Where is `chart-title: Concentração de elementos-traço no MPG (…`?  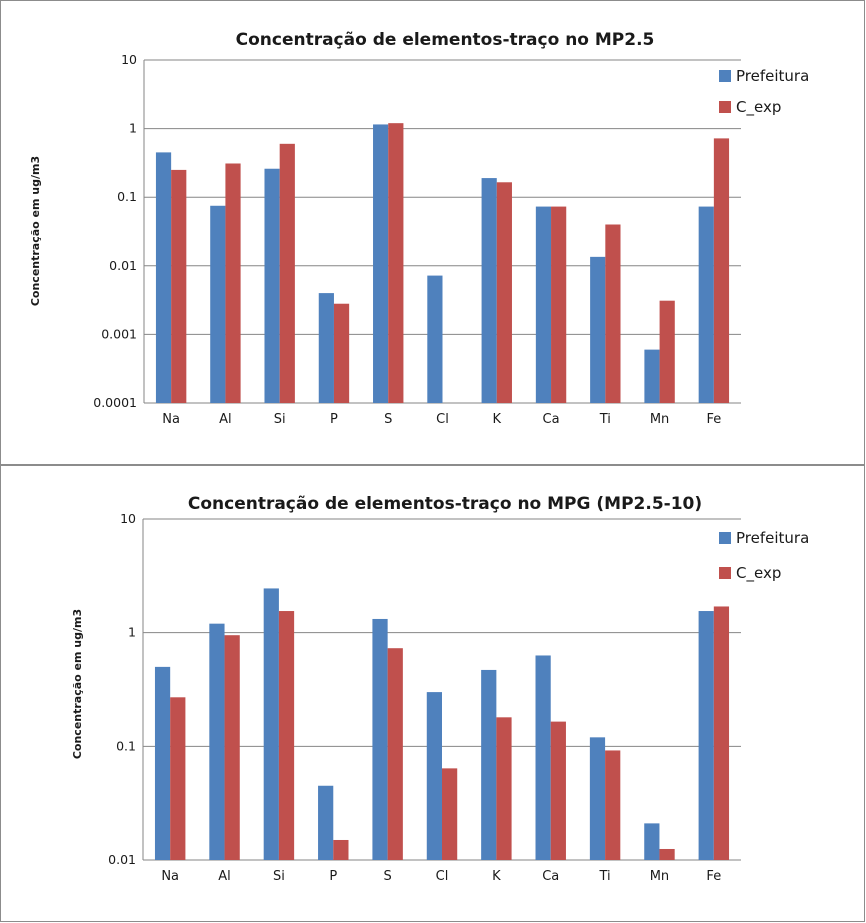
chart-title: Concentração de elementos-traço no MPG (… is located at coordinates (445, 504).